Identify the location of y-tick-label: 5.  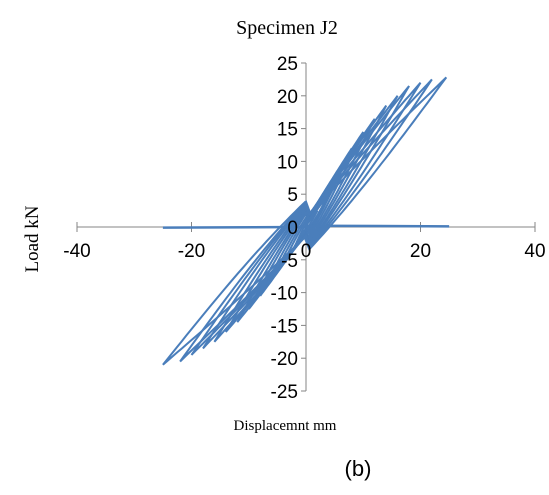
(292, 195).